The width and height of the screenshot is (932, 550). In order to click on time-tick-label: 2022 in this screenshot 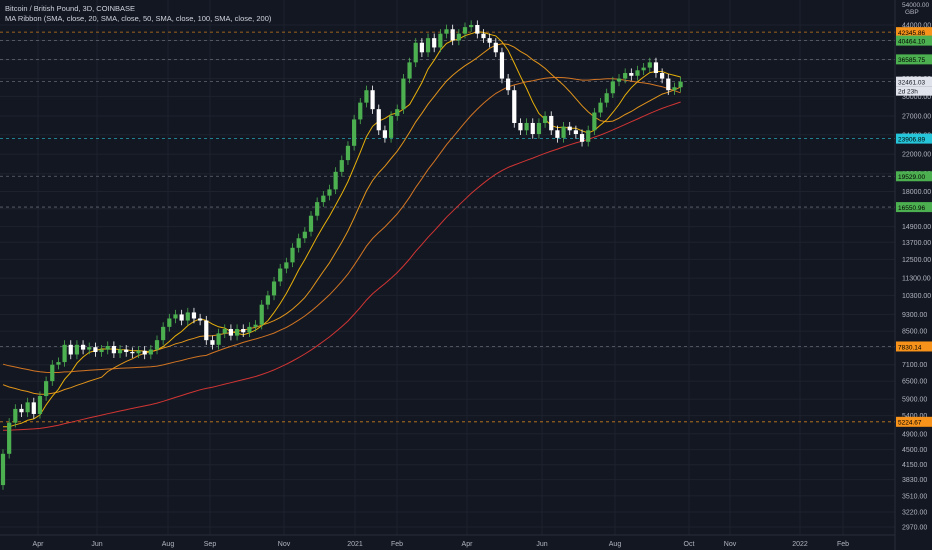, I will do `click(800, 544)`.